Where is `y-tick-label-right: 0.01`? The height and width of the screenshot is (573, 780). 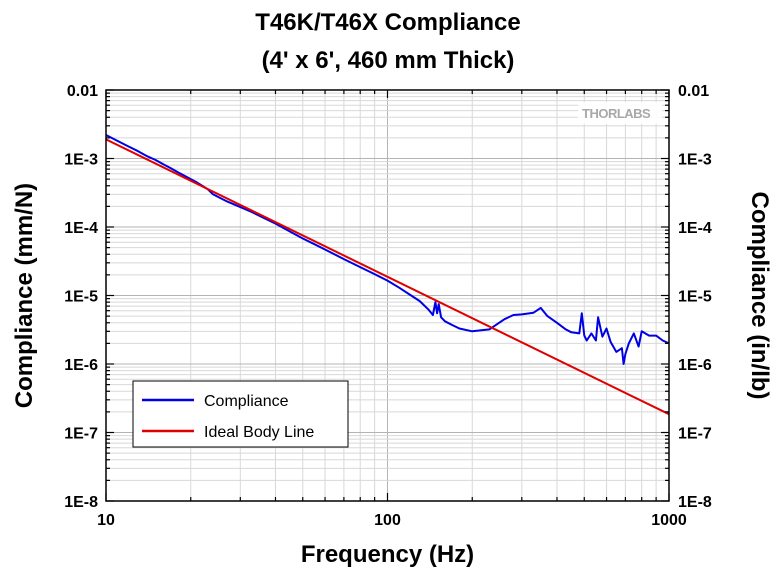 y-tick-label-right: 0.01 is located at coordinates (693, 91).